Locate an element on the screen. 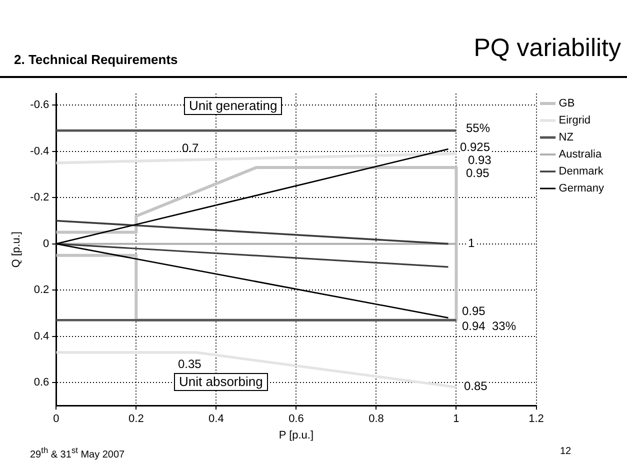 Image resolution: width=627 pixels, height=461 pixels. legend-label: NZ is located at coordinates (566, 138).